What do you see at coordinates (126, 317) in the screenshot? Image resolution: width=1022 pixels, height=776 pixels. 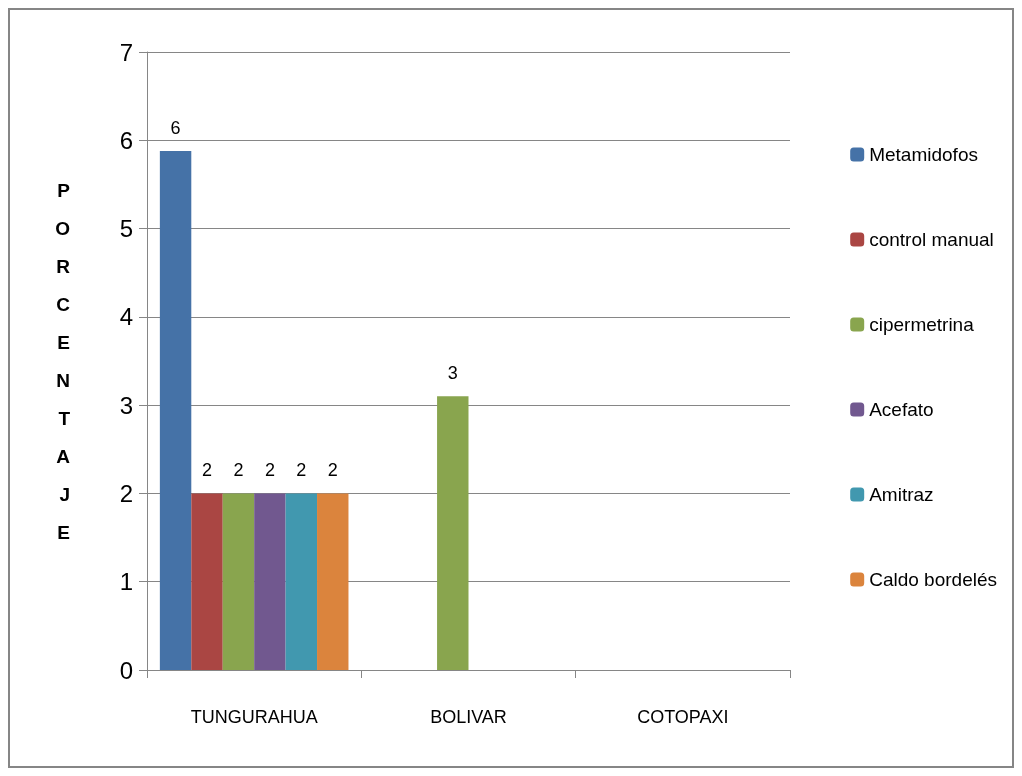 I see `y-tick-label: 4` at bounding box center [126, 317].